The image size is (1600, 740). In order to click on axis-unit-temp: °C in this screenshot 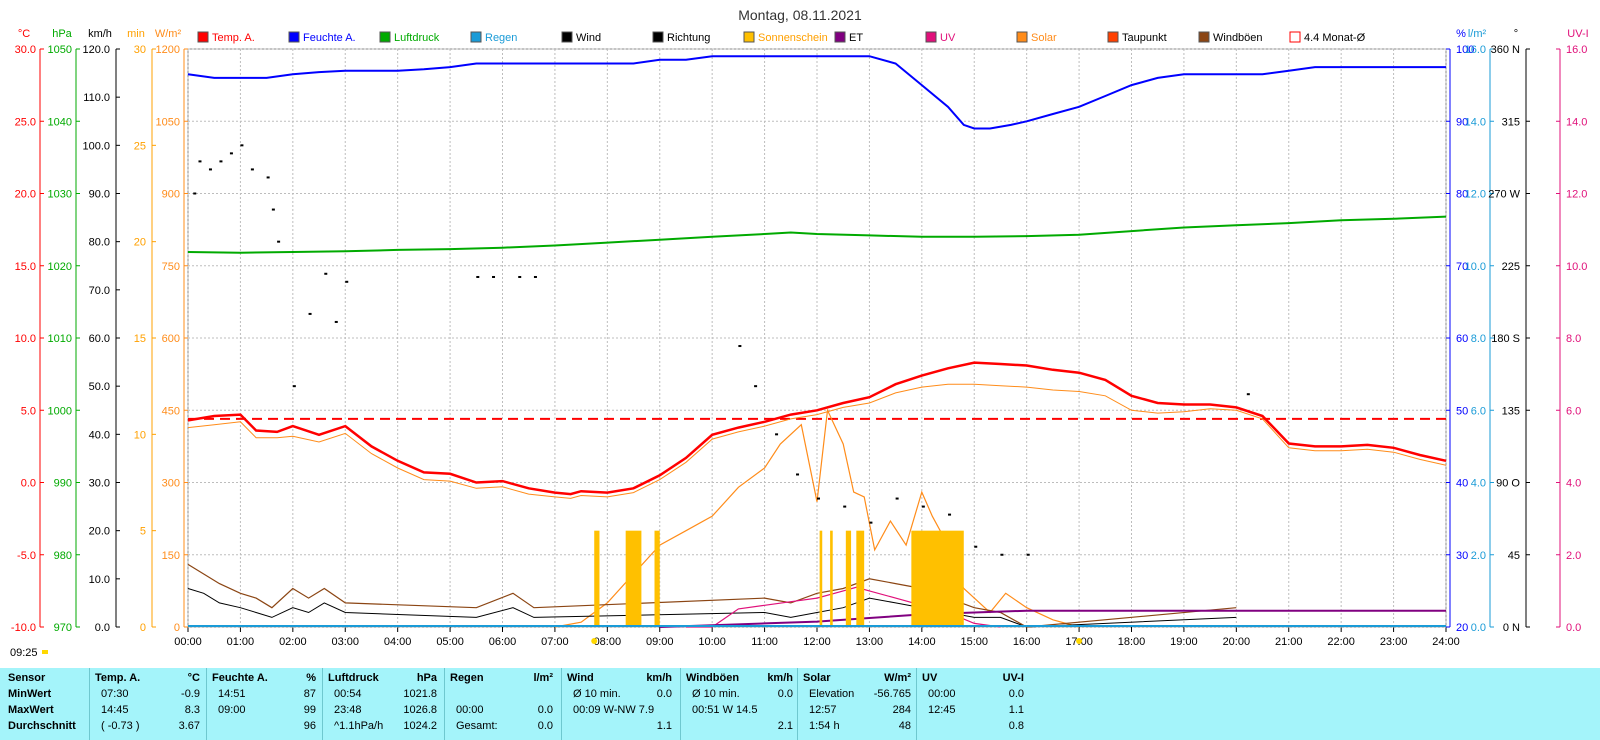, I will do `click(24, 34)`.